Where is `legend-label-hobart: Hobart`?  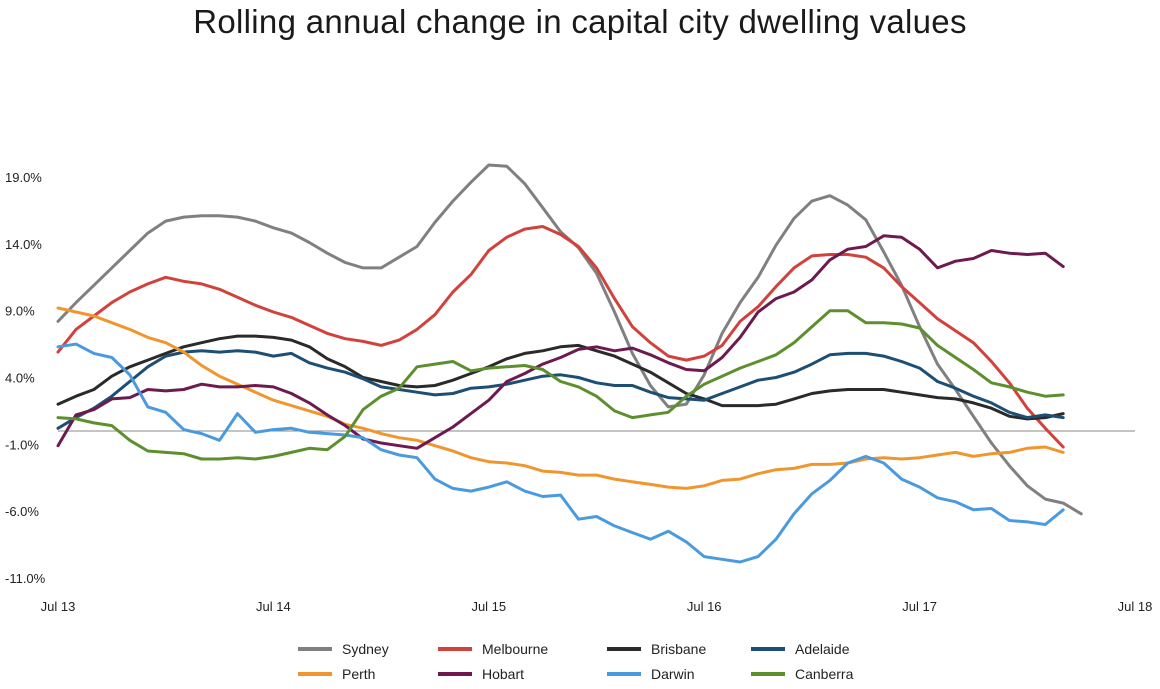
legend-label-hobart: Hobart is located at coordinates (503, 674).